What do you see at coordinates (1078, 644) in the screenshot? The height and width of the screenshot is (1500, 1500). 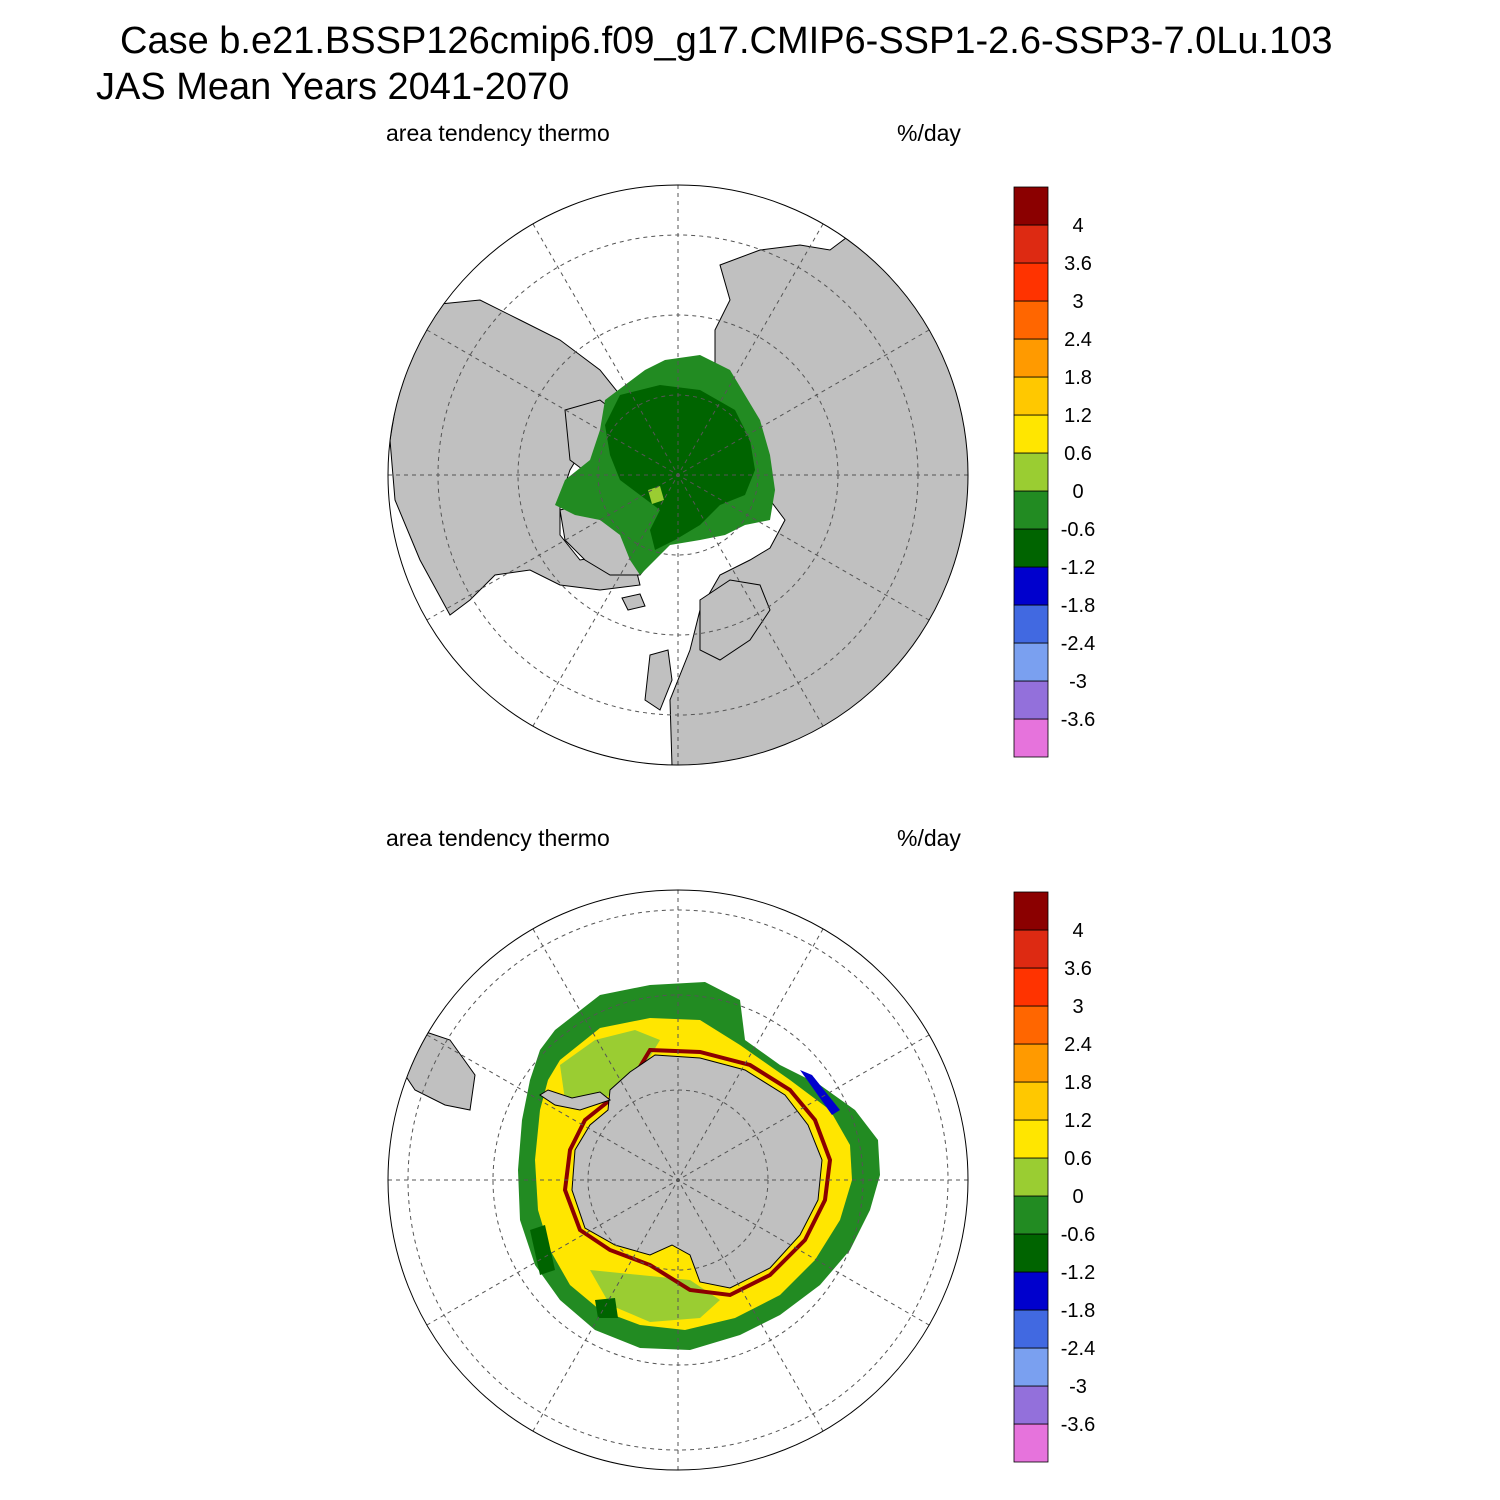 I see `north-colorbar-tick-label: -2.4` at bounding box center [1078, 644].